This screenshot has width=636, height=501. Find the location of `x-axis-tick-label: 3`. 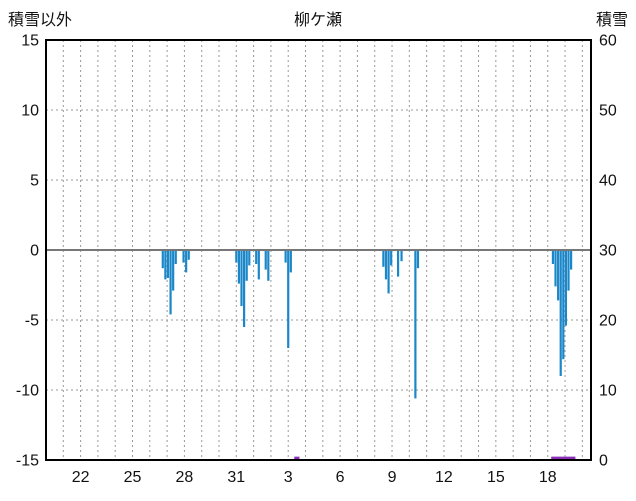

x-axis-tick-label: 3 is located at coordinates (288, 477).